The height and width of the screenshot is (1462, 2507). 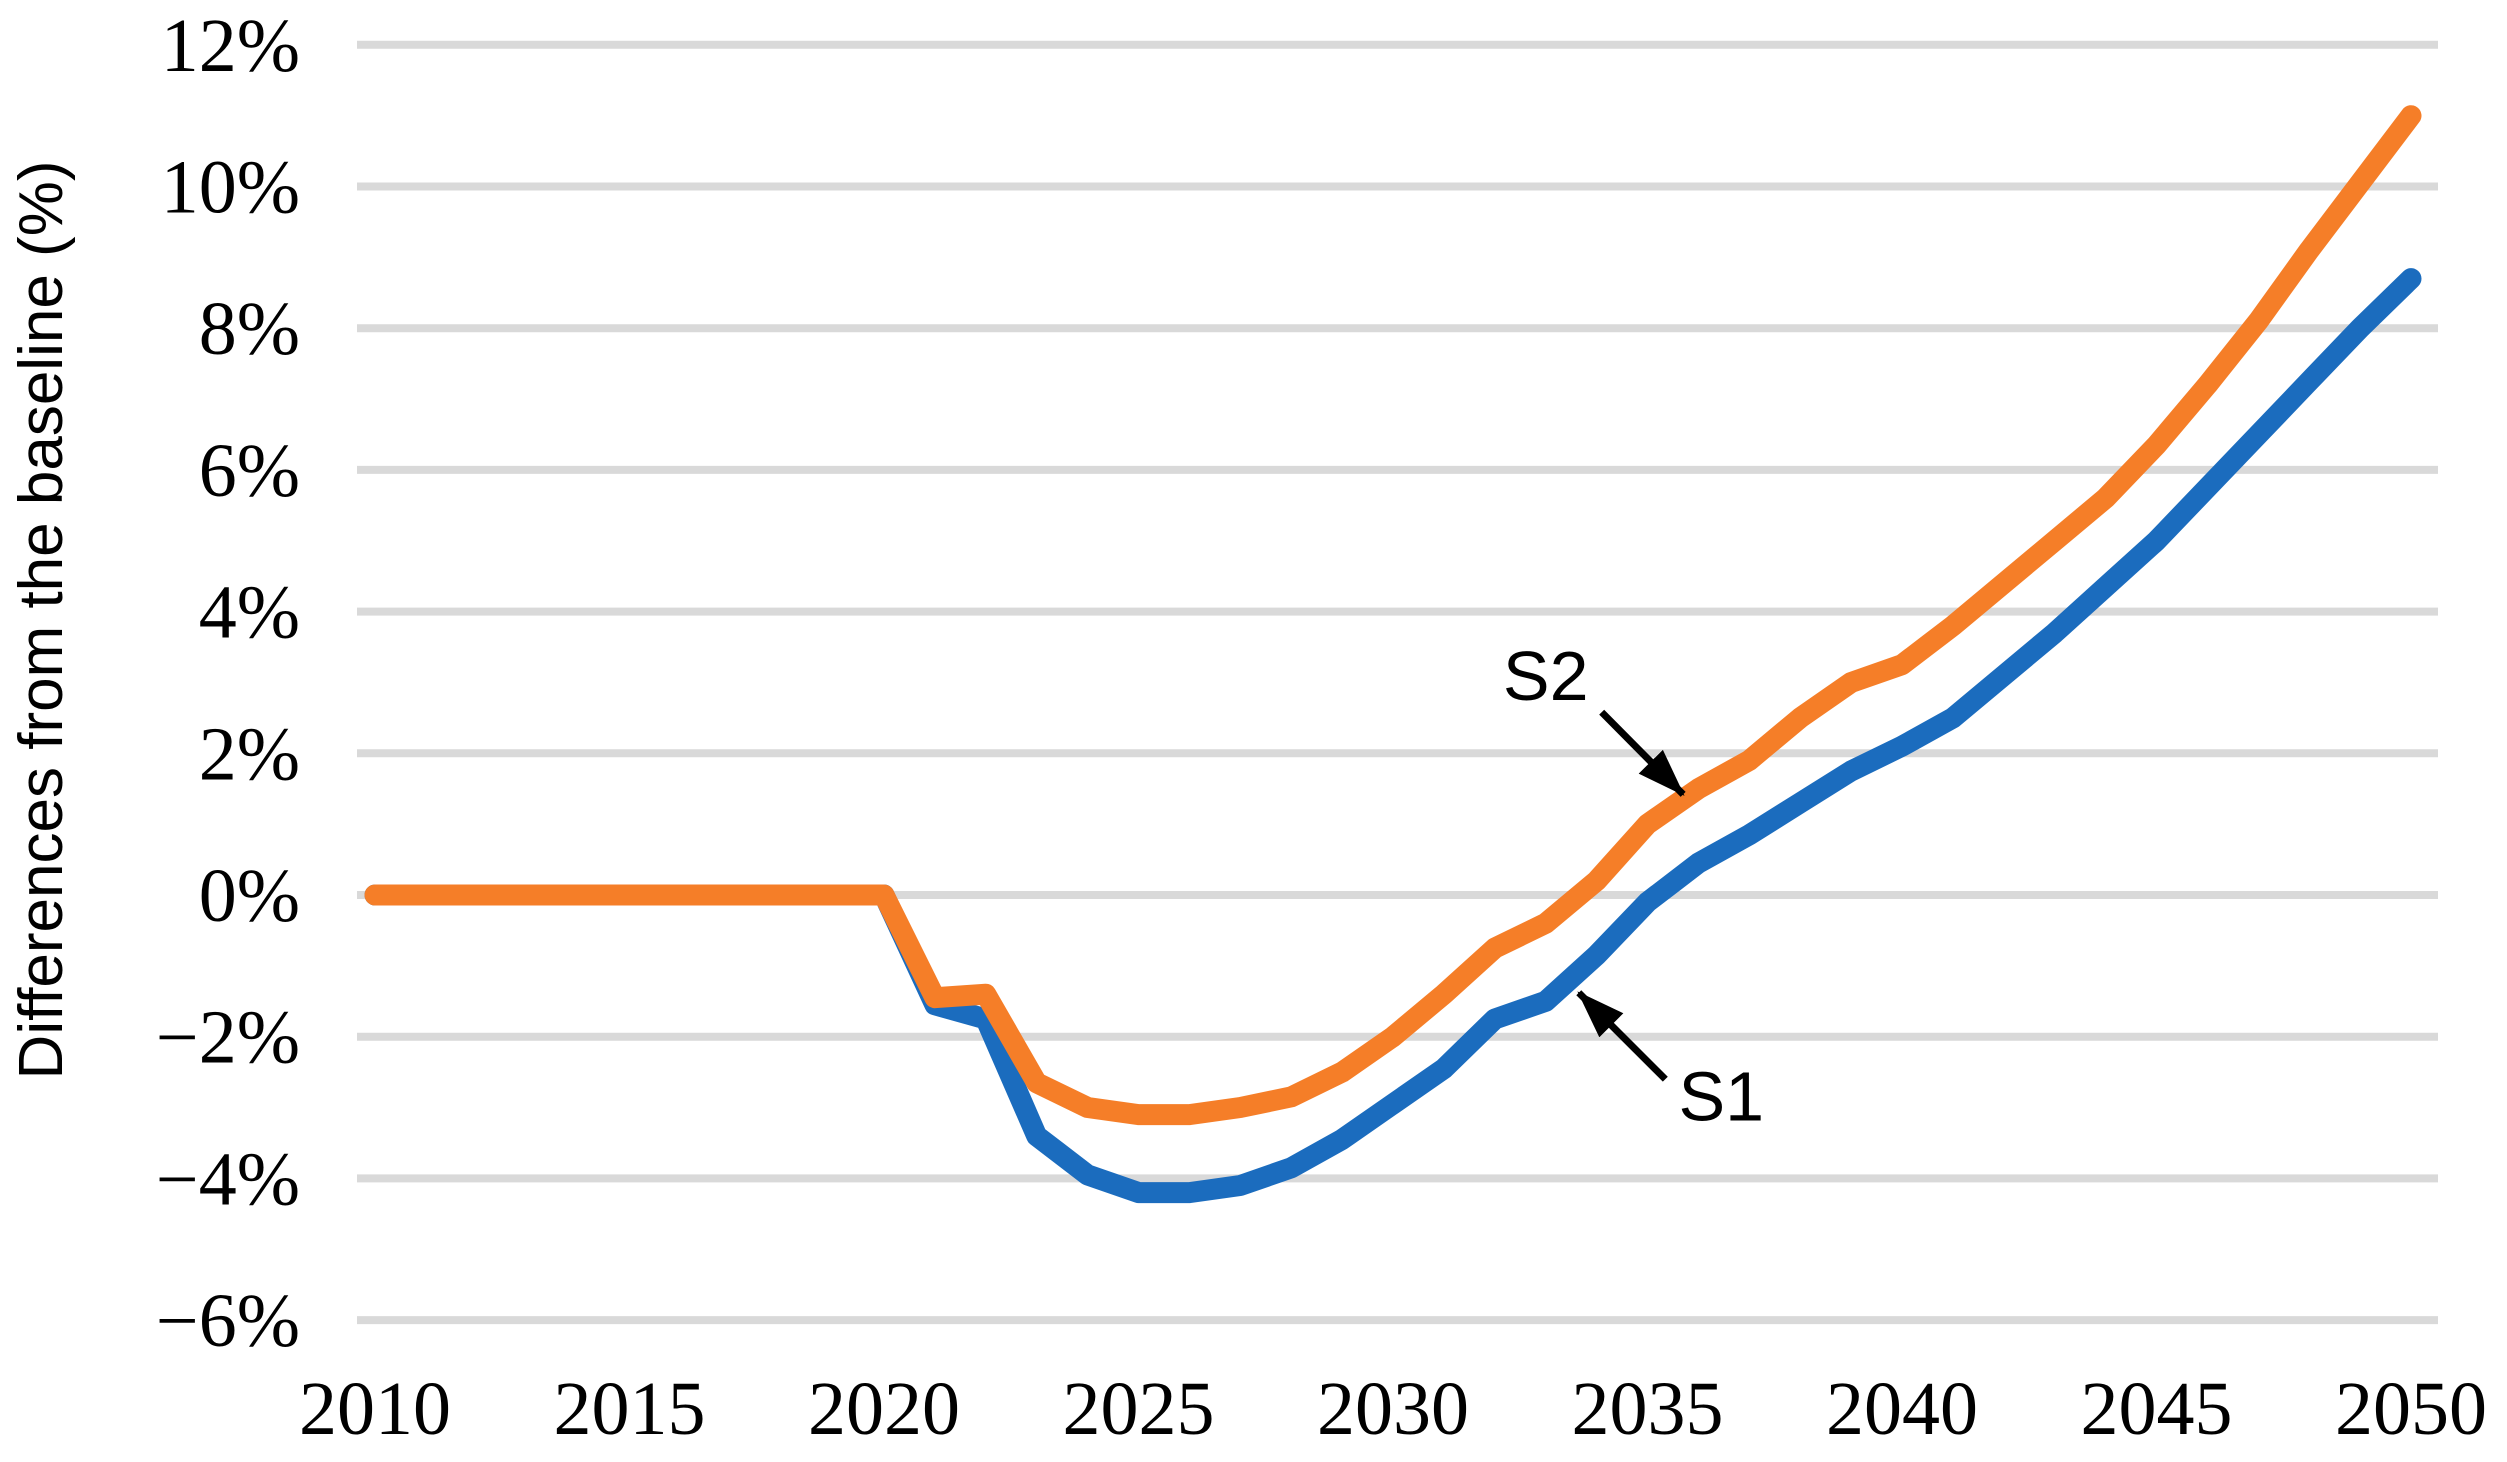 I want to click on x-tick-label: 2030, so click(x=1393, y=1409).